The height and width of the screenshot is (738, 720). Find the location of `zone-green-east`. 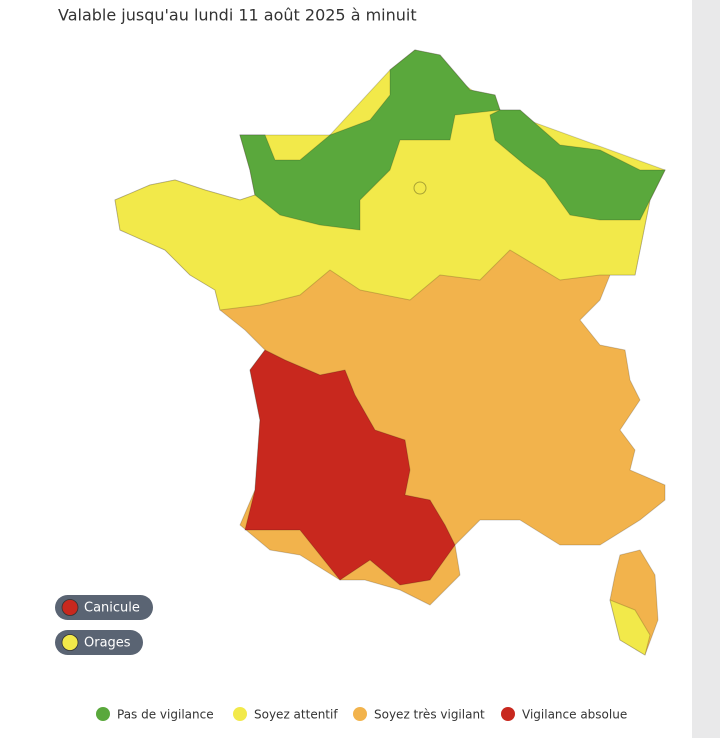

zone-green-east is located at coordinates (577, 165).